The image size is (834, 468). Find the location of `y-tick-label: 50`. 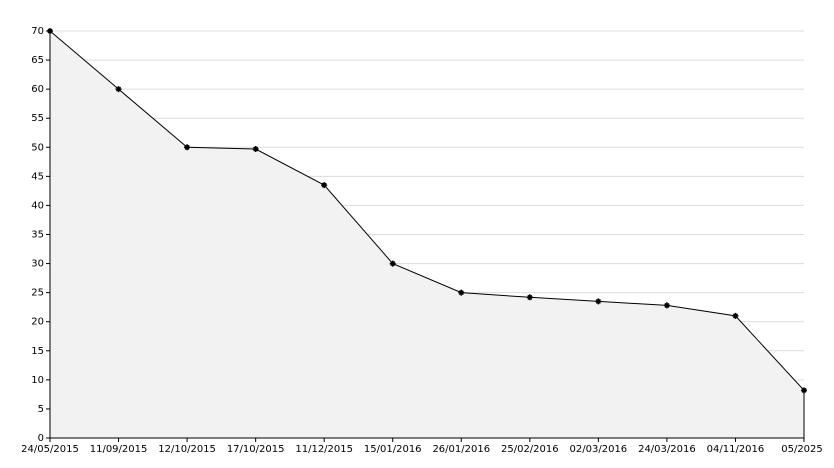

y-tick-label: 50 is located at coordinates (37, 147).